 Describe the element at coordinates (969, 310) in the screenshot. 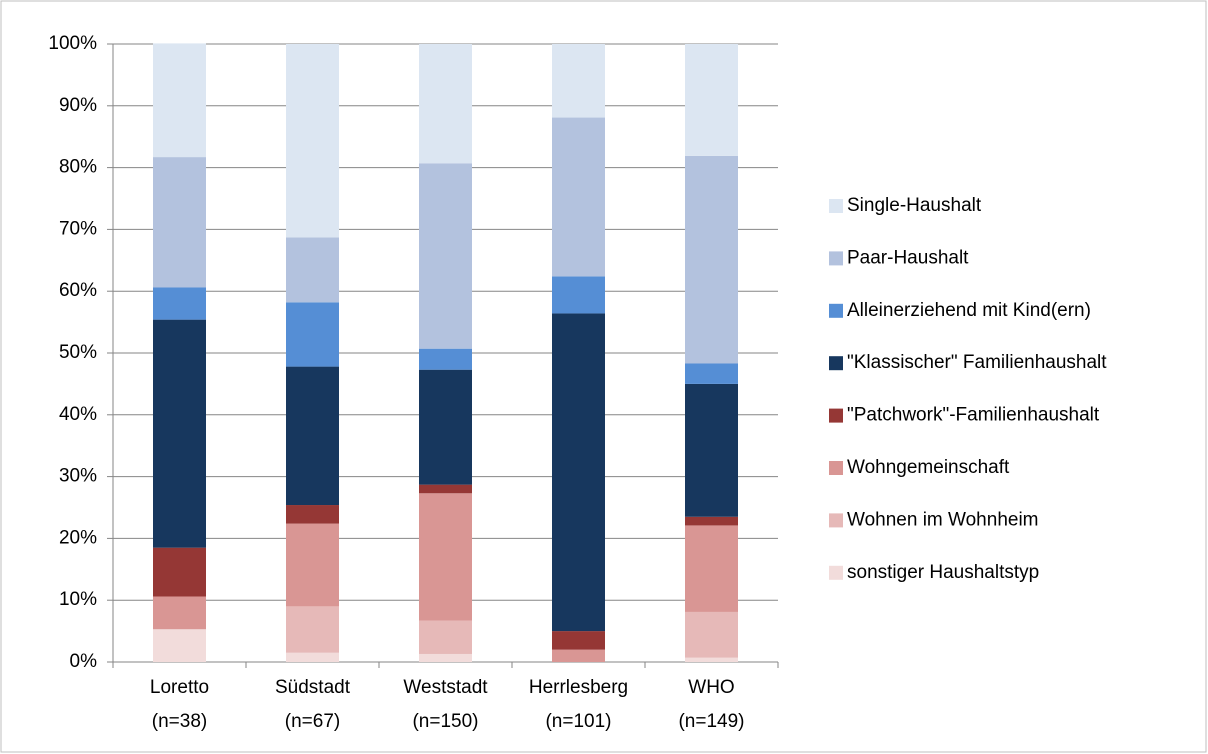

I see `legend-label: Alleinerziehend mit Kind(ern)` at that location.